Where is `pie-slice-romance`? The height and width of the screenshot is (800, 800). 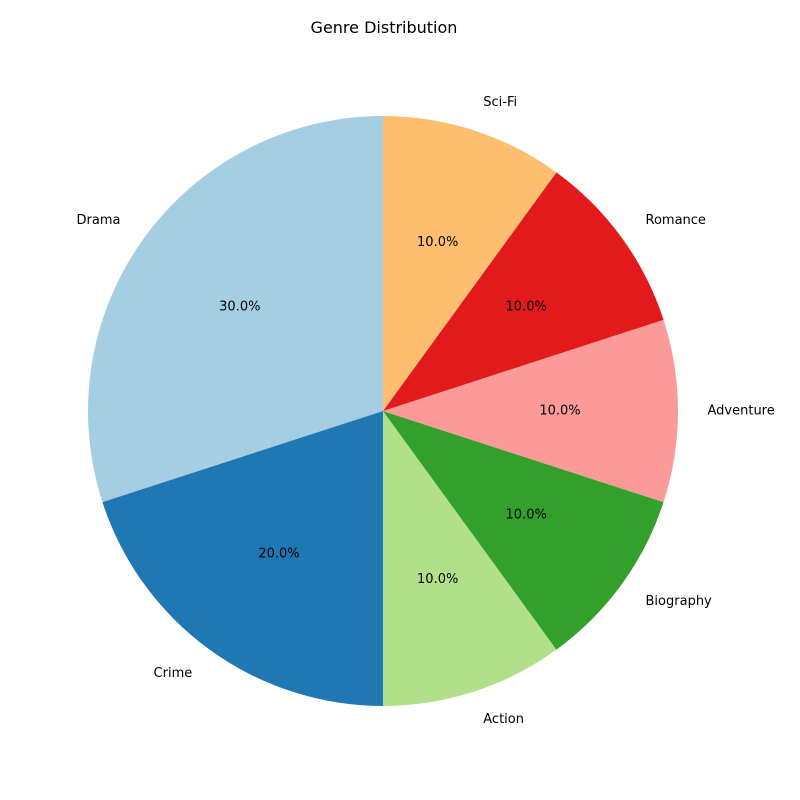 pie-slice-romance is located at coordinates (523, 291).